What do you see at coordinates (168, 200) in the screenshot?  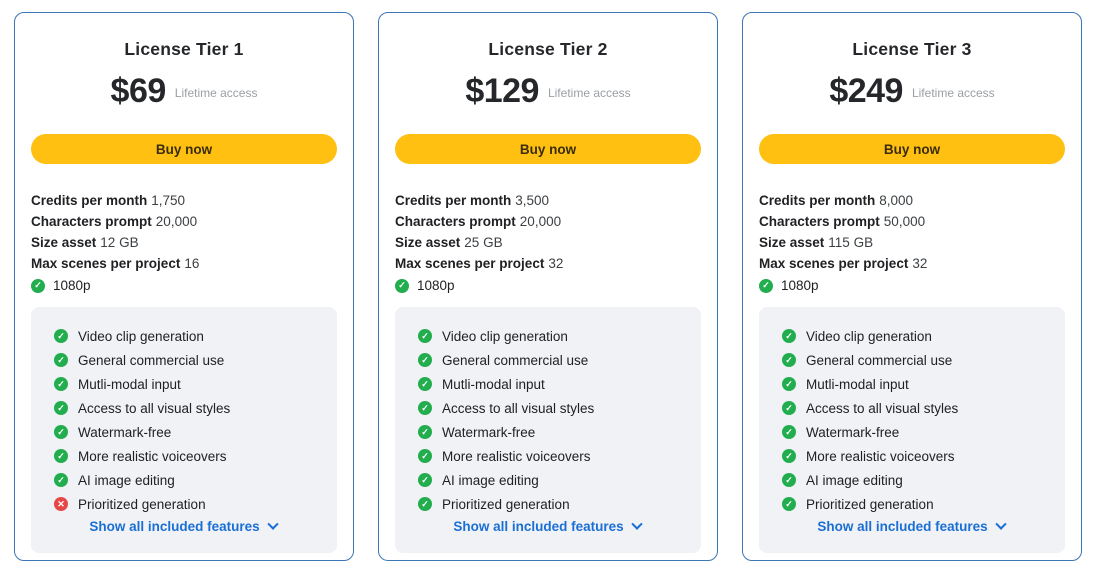 I see `spec-value: 1,750` at bounding box center [168, 200].